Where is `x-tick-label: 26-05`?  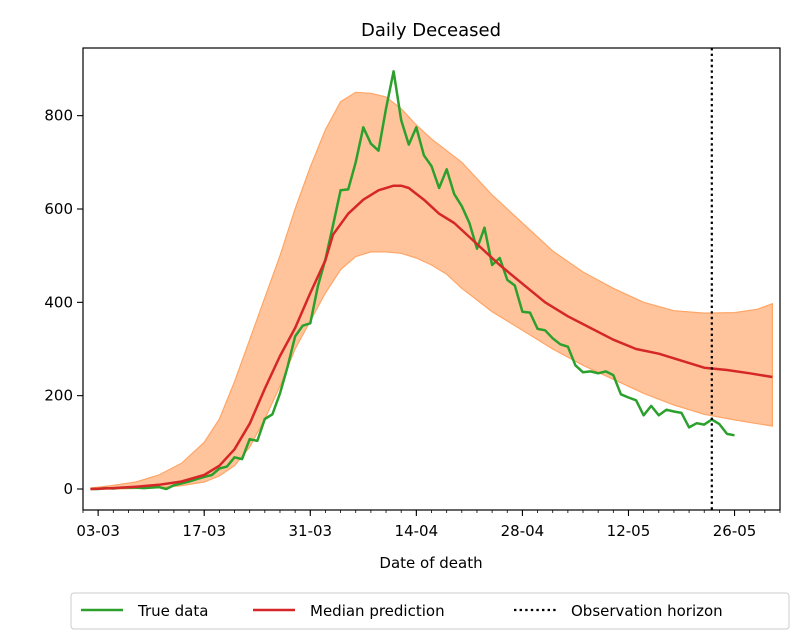
x-tick-label: 26-05 is located at coordinates (735, 531).